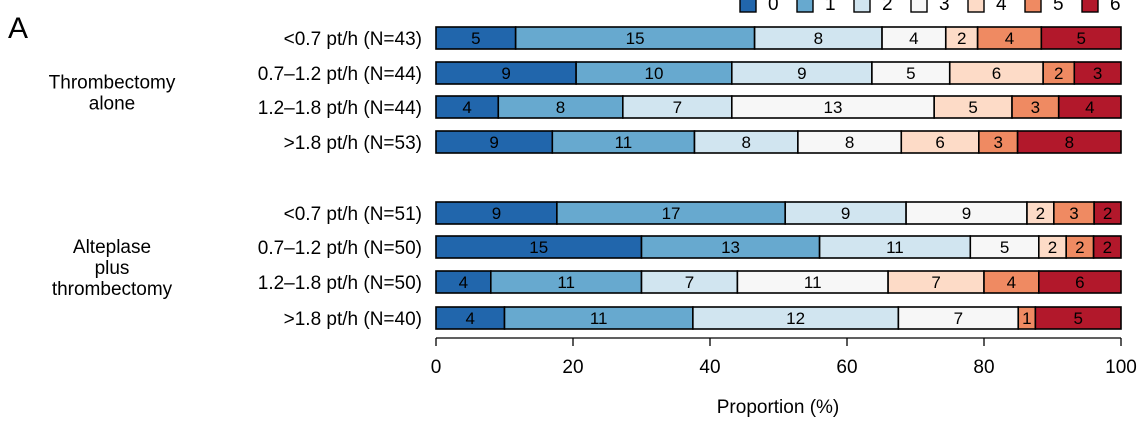 This screenshot has width=1143, height=424. Describe the element at coordinates (703, 38) in the screenshot. I see `bar-row: <0.7 pt/h (N=43) 5 15 8 4 2 4 5` at that location.